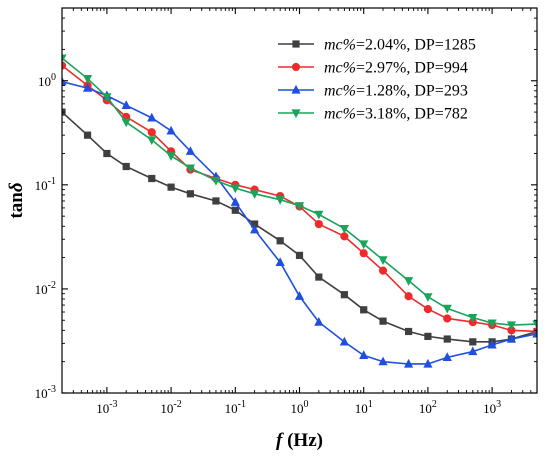 This screenshot has width=550, height=463. What do you see at coordinates (45, 184) in the screenshot?
I see `y-tick-label: 10⁻¹` at bounding box center [45, 184].